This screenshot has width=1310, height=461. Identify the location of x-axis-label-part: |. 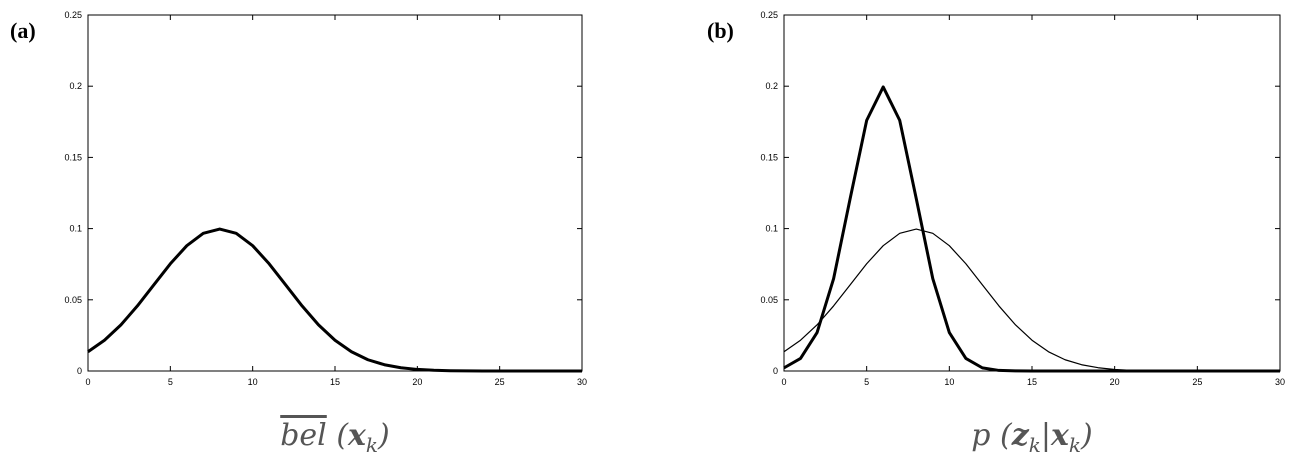
(1046, 435).